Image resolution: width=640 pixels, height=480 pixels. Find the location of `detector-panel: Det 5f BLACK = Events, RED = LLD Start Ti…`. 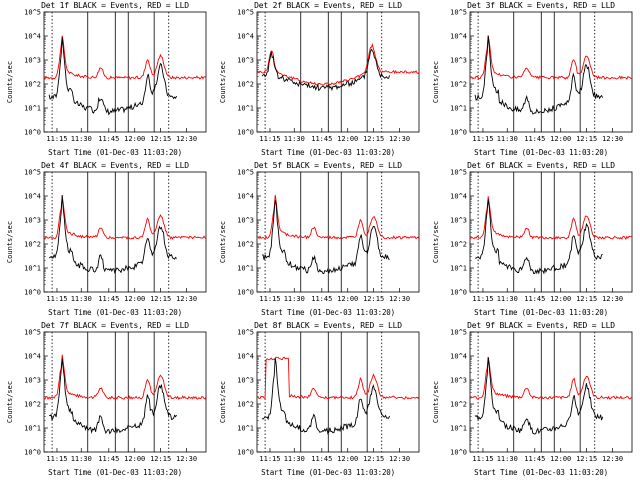

detector-panel: Det 5f BLACK = Events, RED = LLD Start Ti… is located at coordinates (319, 240).